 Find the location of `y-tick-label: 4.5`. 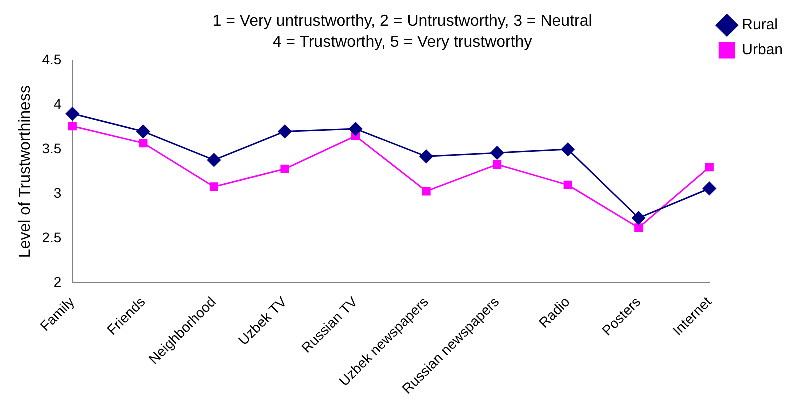

y-tick-label: 4.5 is located at coordinates (52, 59).